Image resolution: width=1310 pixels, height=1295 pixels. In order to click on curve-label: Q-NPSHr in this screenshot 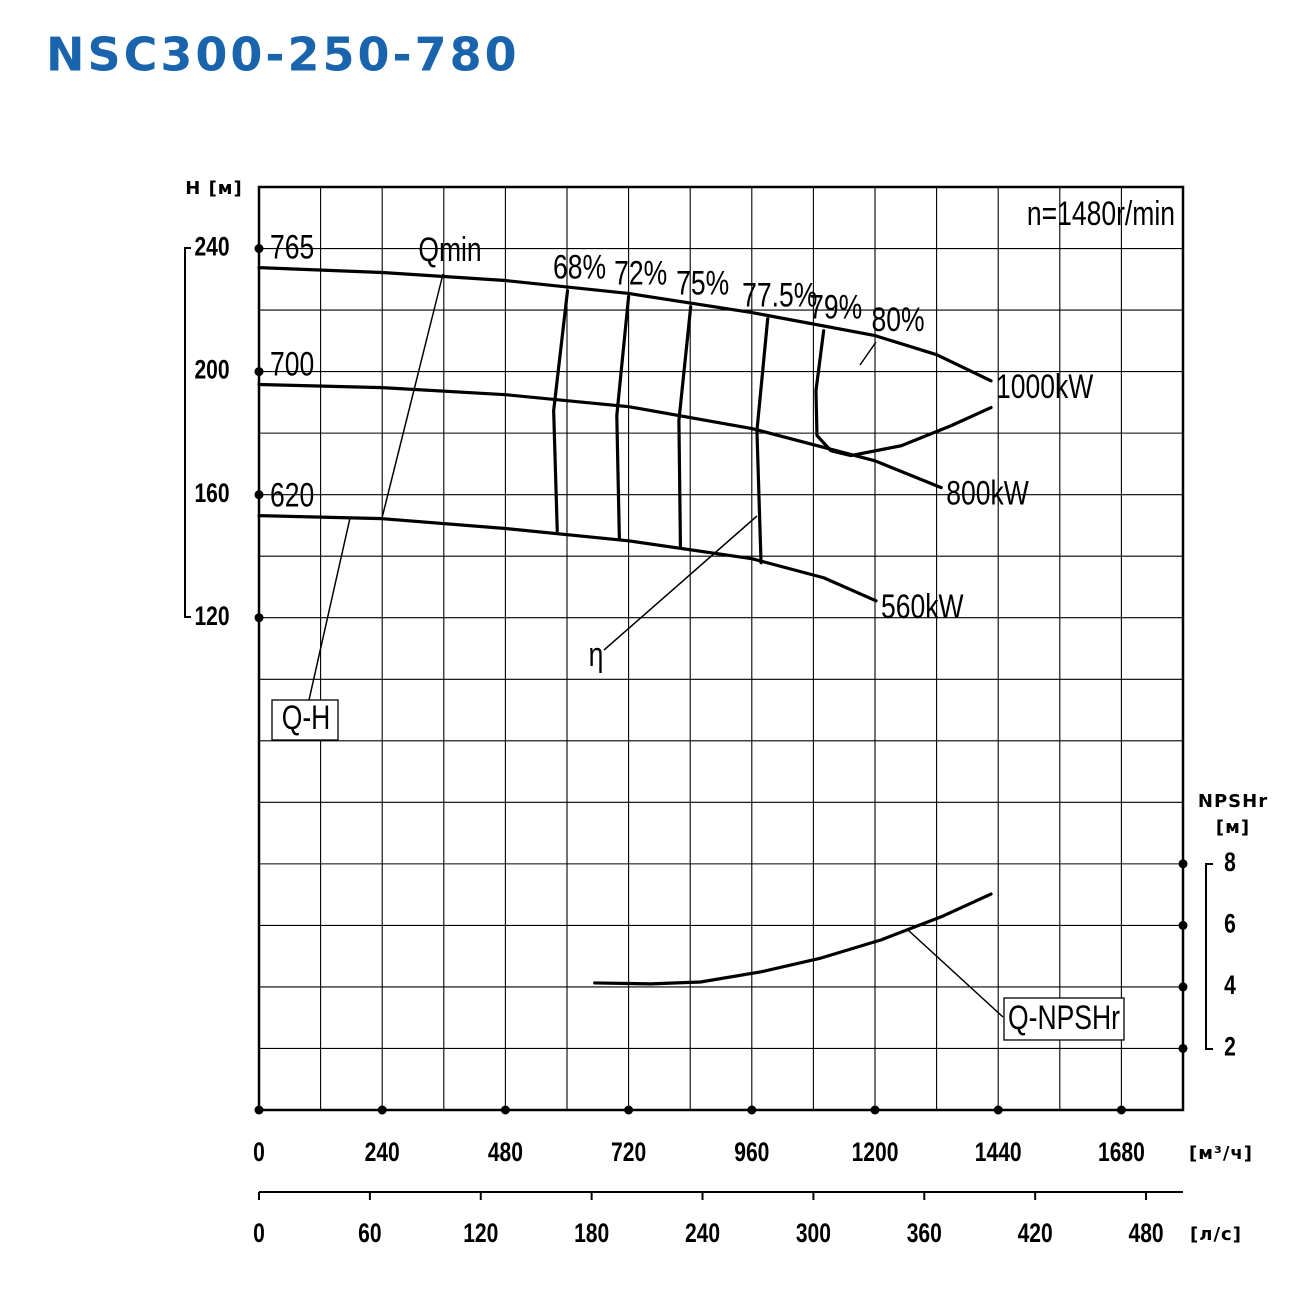, I will do `click(1064, 1018)`.